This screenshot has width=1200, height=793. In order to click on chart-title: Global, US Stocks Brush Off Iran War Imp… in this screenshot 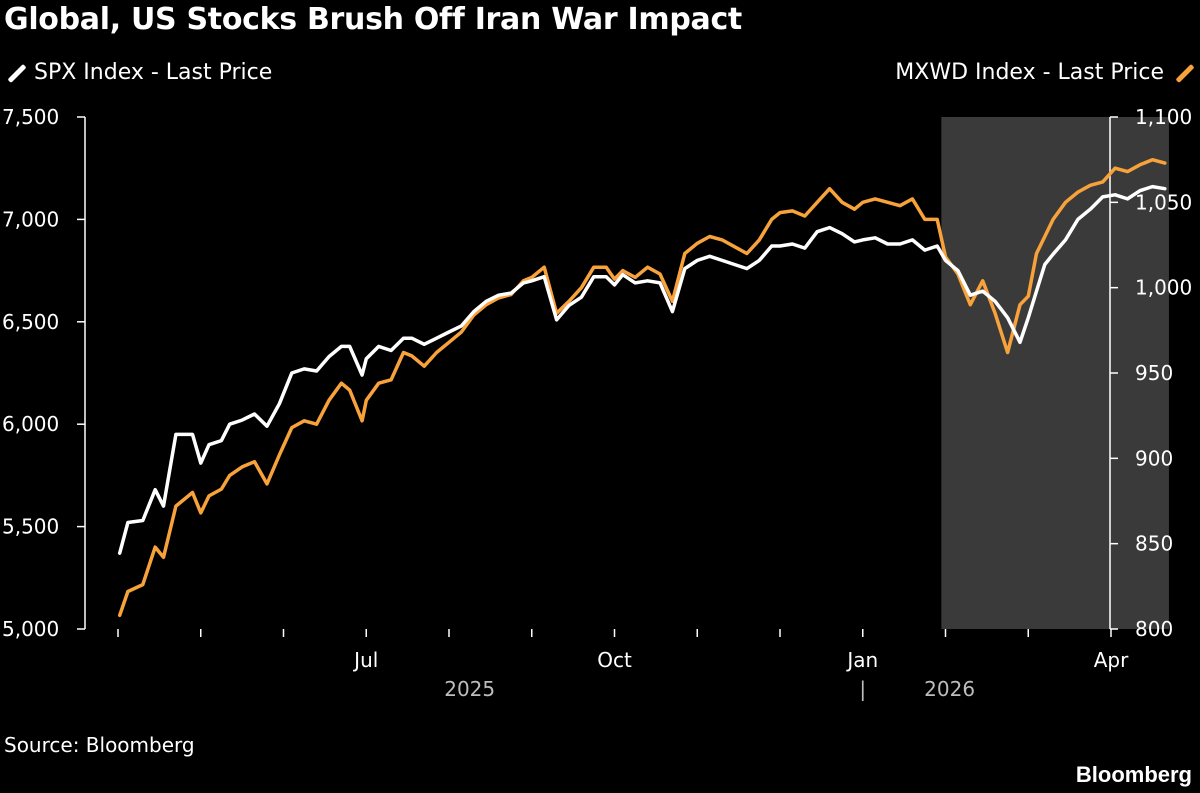, I will do `click(373, 19)`.